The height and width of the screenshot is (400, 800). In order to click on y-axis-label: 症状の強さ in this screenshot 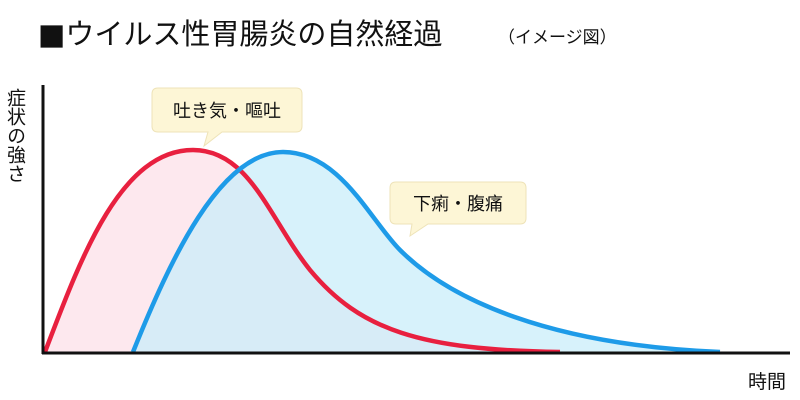, I will do `click(15, 135)`.